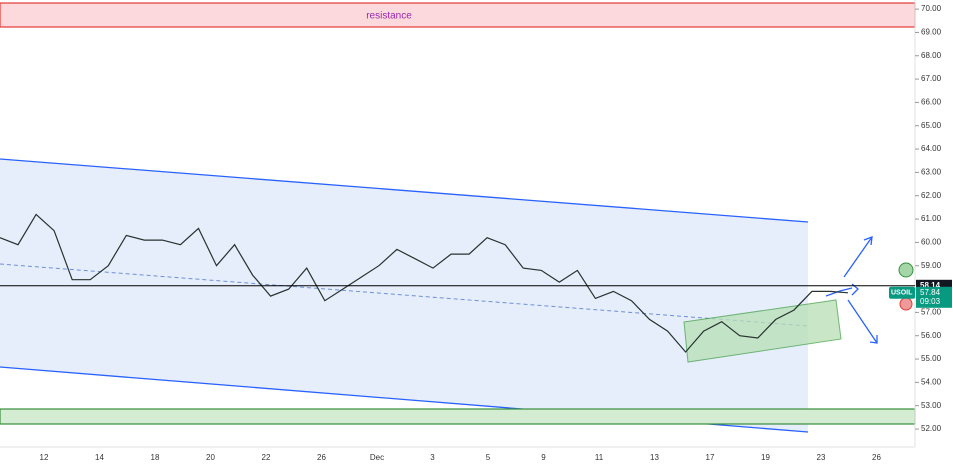 Image resolution: width=953 pixels, height=466 pixels. Describe the element at coordinates (710, 457) in the screenshot. I see `x-tick-label: 17` at that location.